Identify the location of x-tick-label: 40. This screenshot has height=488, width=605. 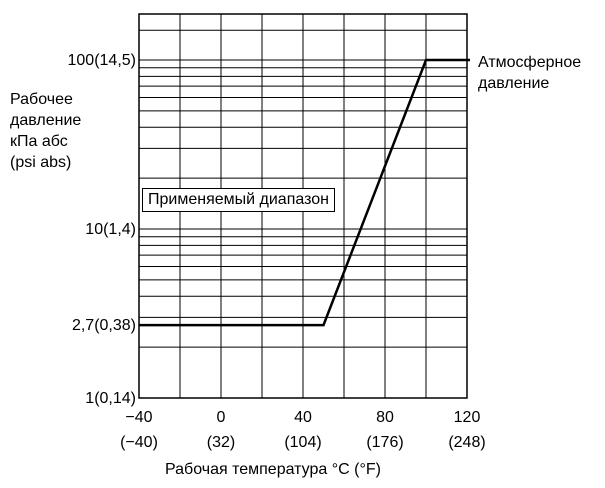
(303, 417).